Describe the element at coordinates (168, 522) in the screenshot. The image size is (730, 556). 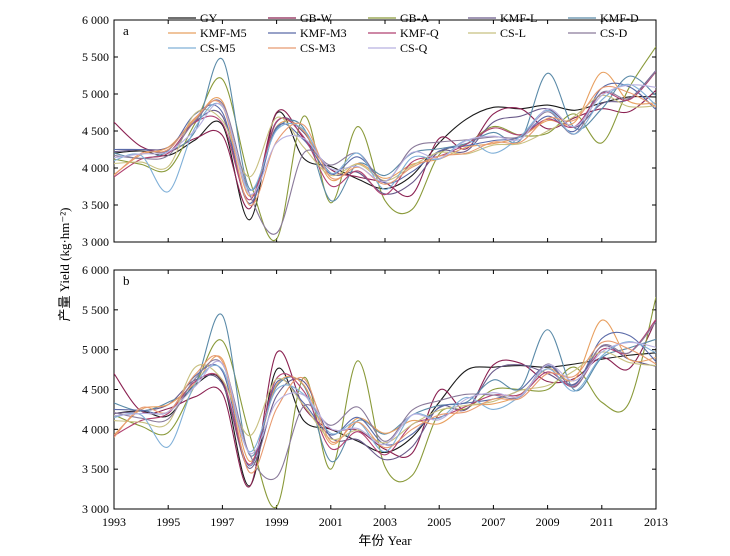
I see `x-tick-label: 1995` at that location.